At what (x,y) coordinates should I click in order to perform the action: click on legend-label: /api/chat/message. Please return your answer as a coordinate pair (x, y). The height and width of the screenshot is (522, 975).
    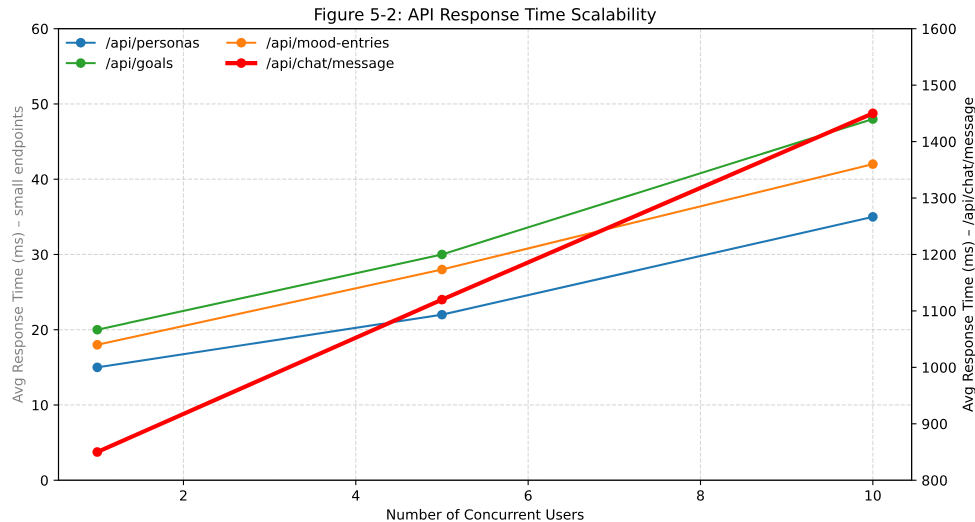
    Looking at the image, I should click on (330, 64).